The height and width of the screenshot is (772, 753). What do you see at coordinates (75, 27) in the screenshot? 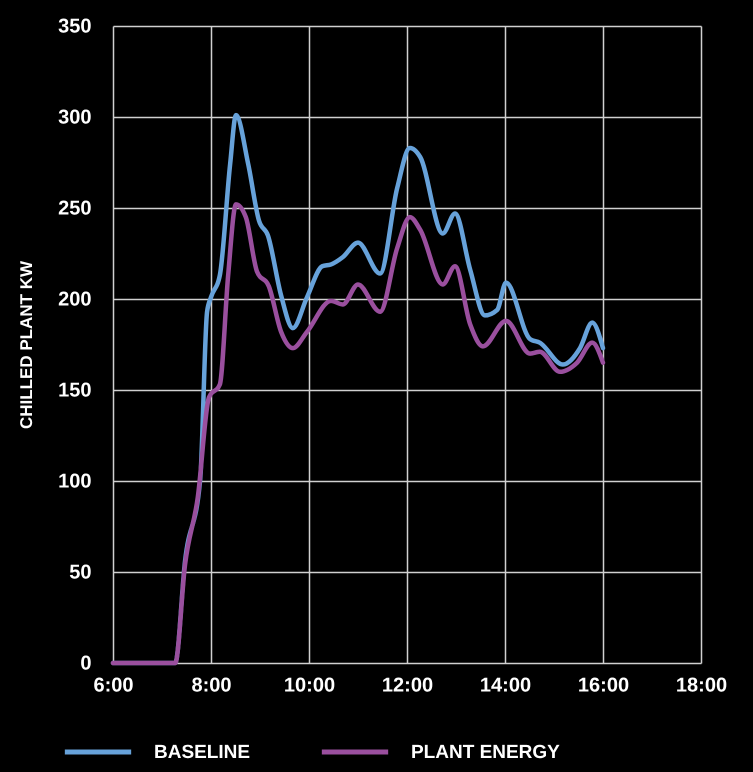
I see `y-tick-label: 350` at bounding box center [75, 27].